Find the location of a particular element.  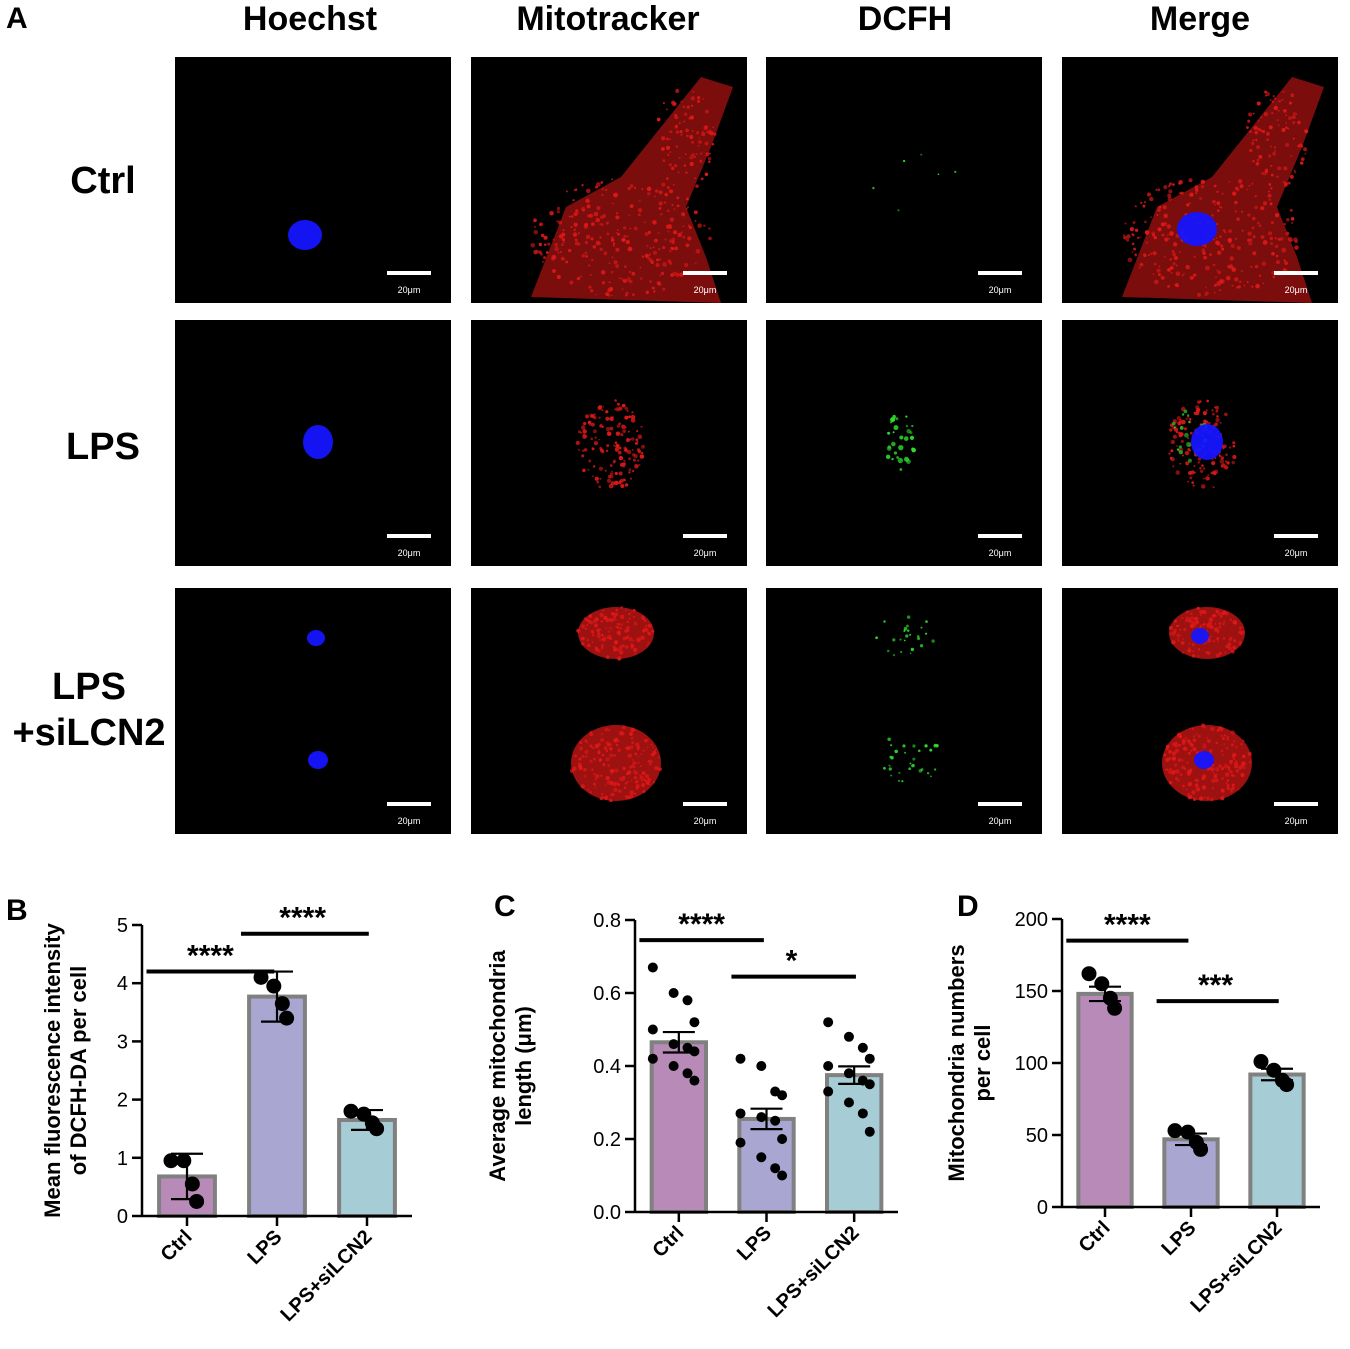

column-header-hoechst: Hoechst is located at coordinates (310, 19).